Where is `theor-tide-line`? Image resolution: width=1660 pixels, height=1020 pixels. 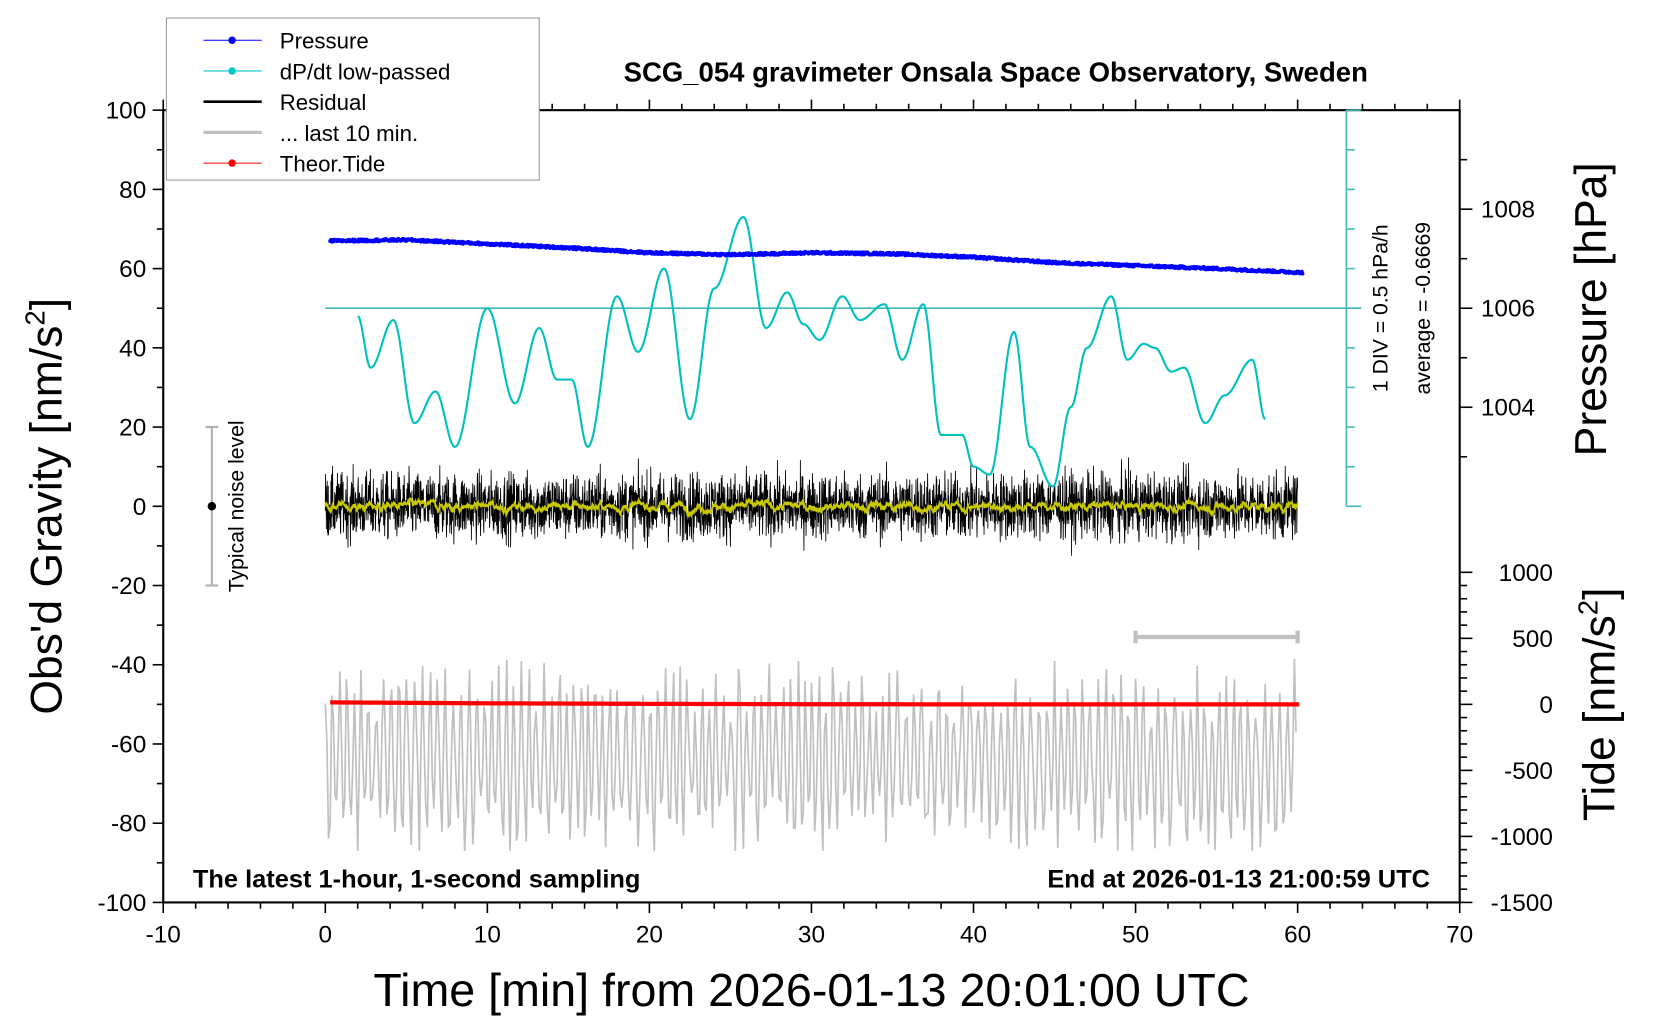 theor-tide-line is located at coordinates (815, 703).